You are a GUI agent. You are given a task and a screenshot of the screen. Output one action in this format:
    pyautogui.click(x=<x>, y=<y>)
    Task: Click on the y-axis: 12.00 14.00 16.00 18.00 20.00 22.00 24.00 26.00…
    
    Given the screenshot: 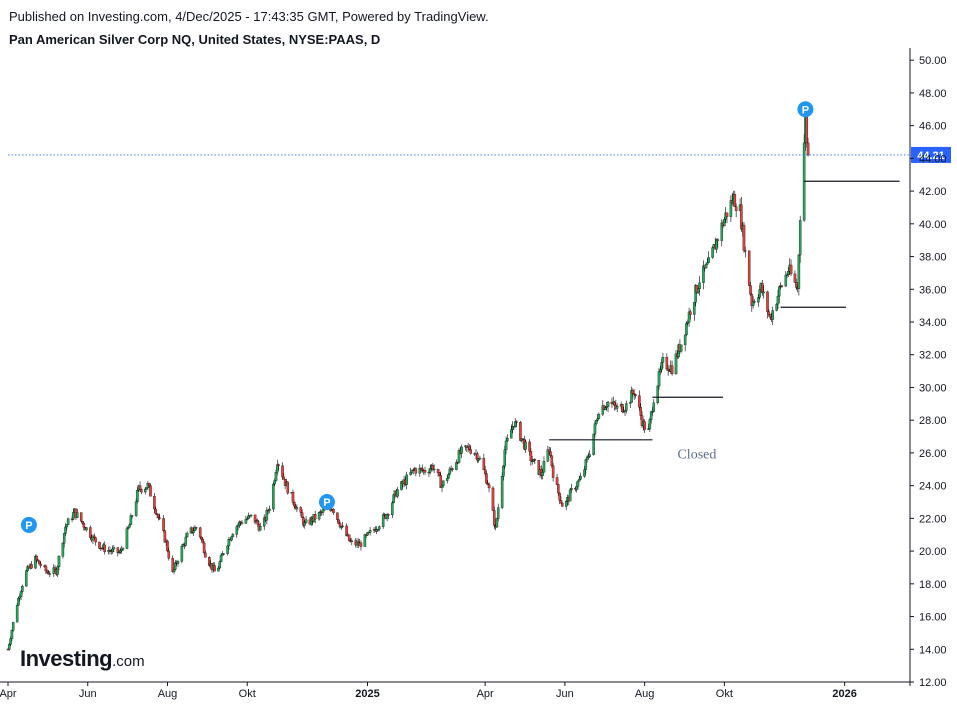 What is the action you would take?
    pyautogui.click(x=928, y=368)
    